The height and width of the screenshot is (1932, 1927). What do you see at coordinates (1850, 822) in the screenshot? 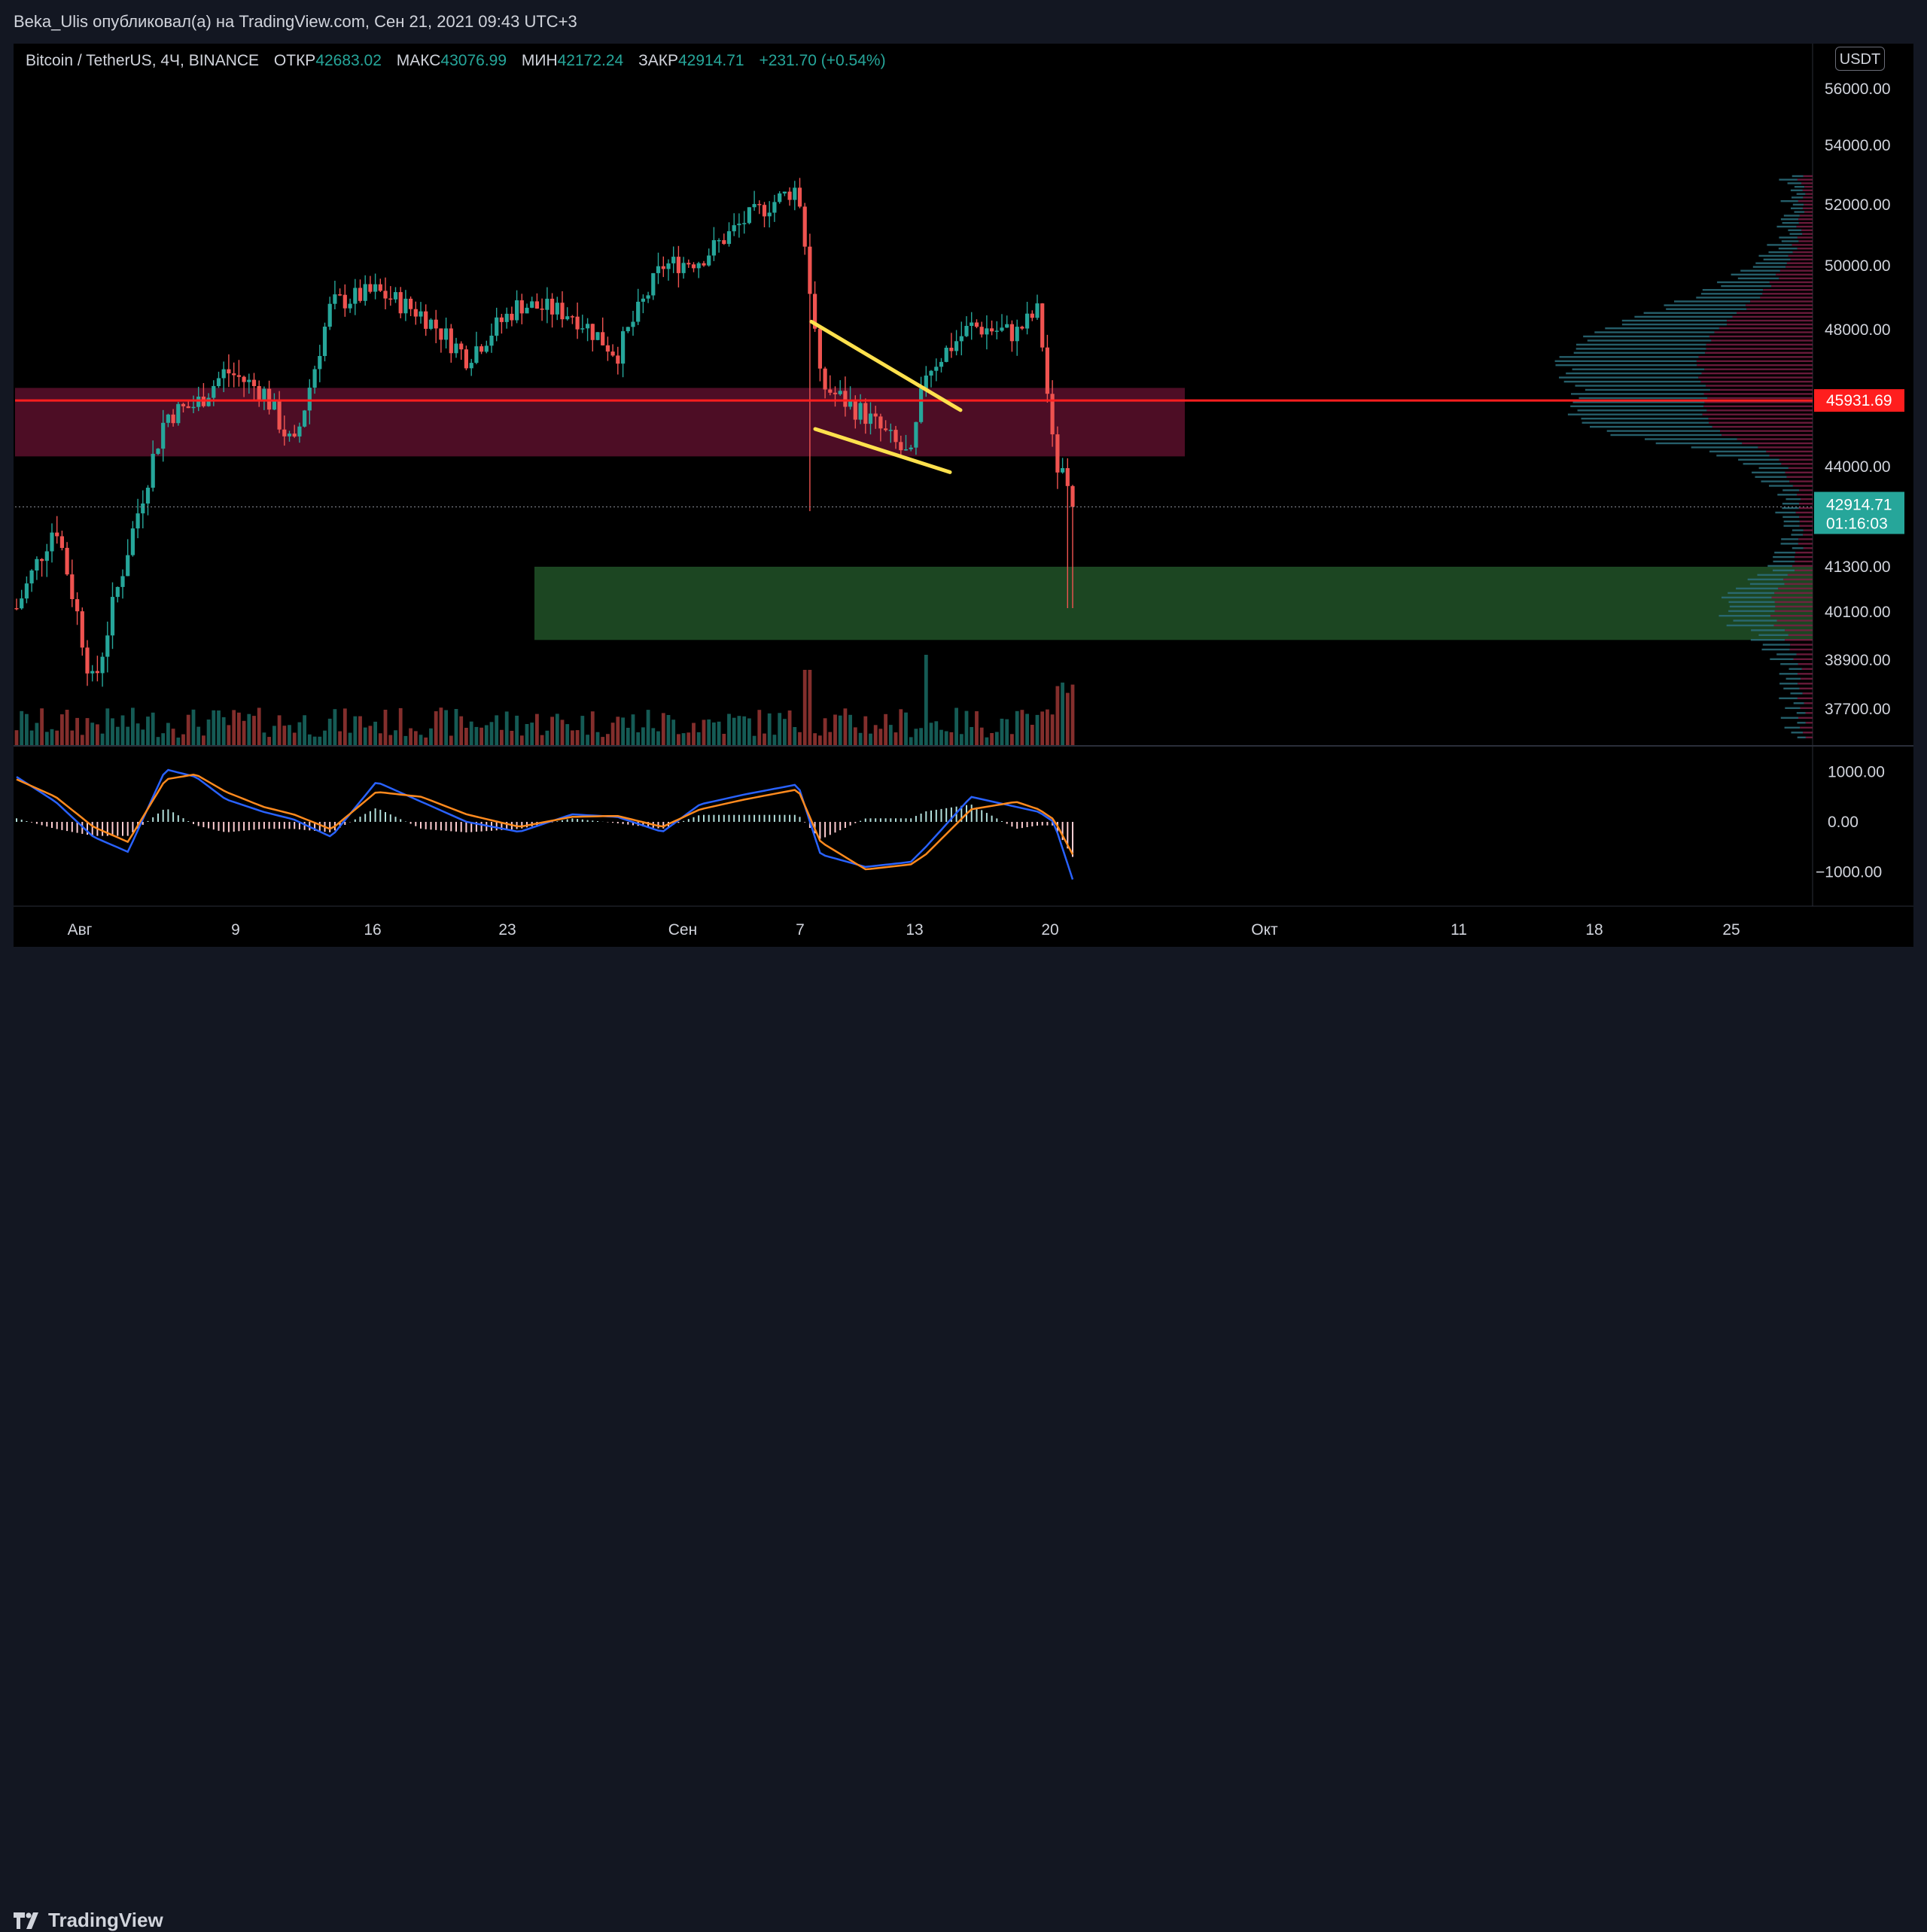
I see `macd-axis: 1000.00 0.00 −1000.00` at bounding box center [1850, 822].